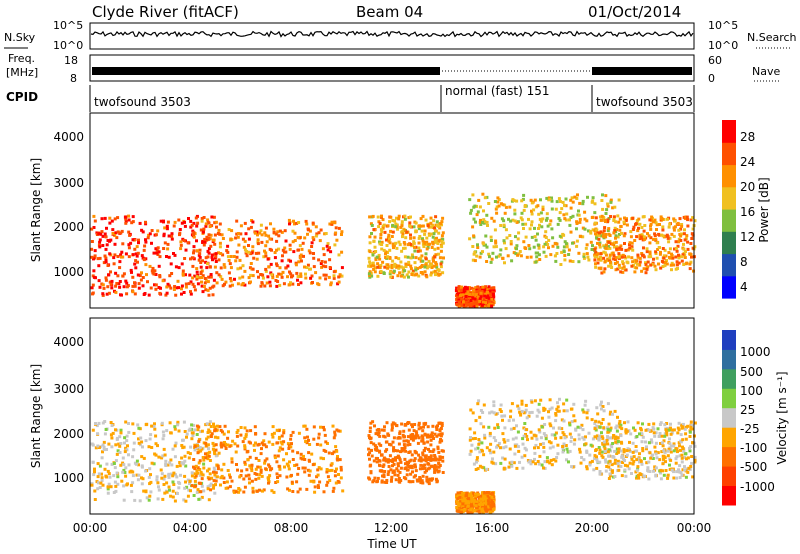  What do you see at coordinates (751, 391) in the screenshot?
I see `vel-cbar-tick-100: 100` at bounding box center [751, 391].